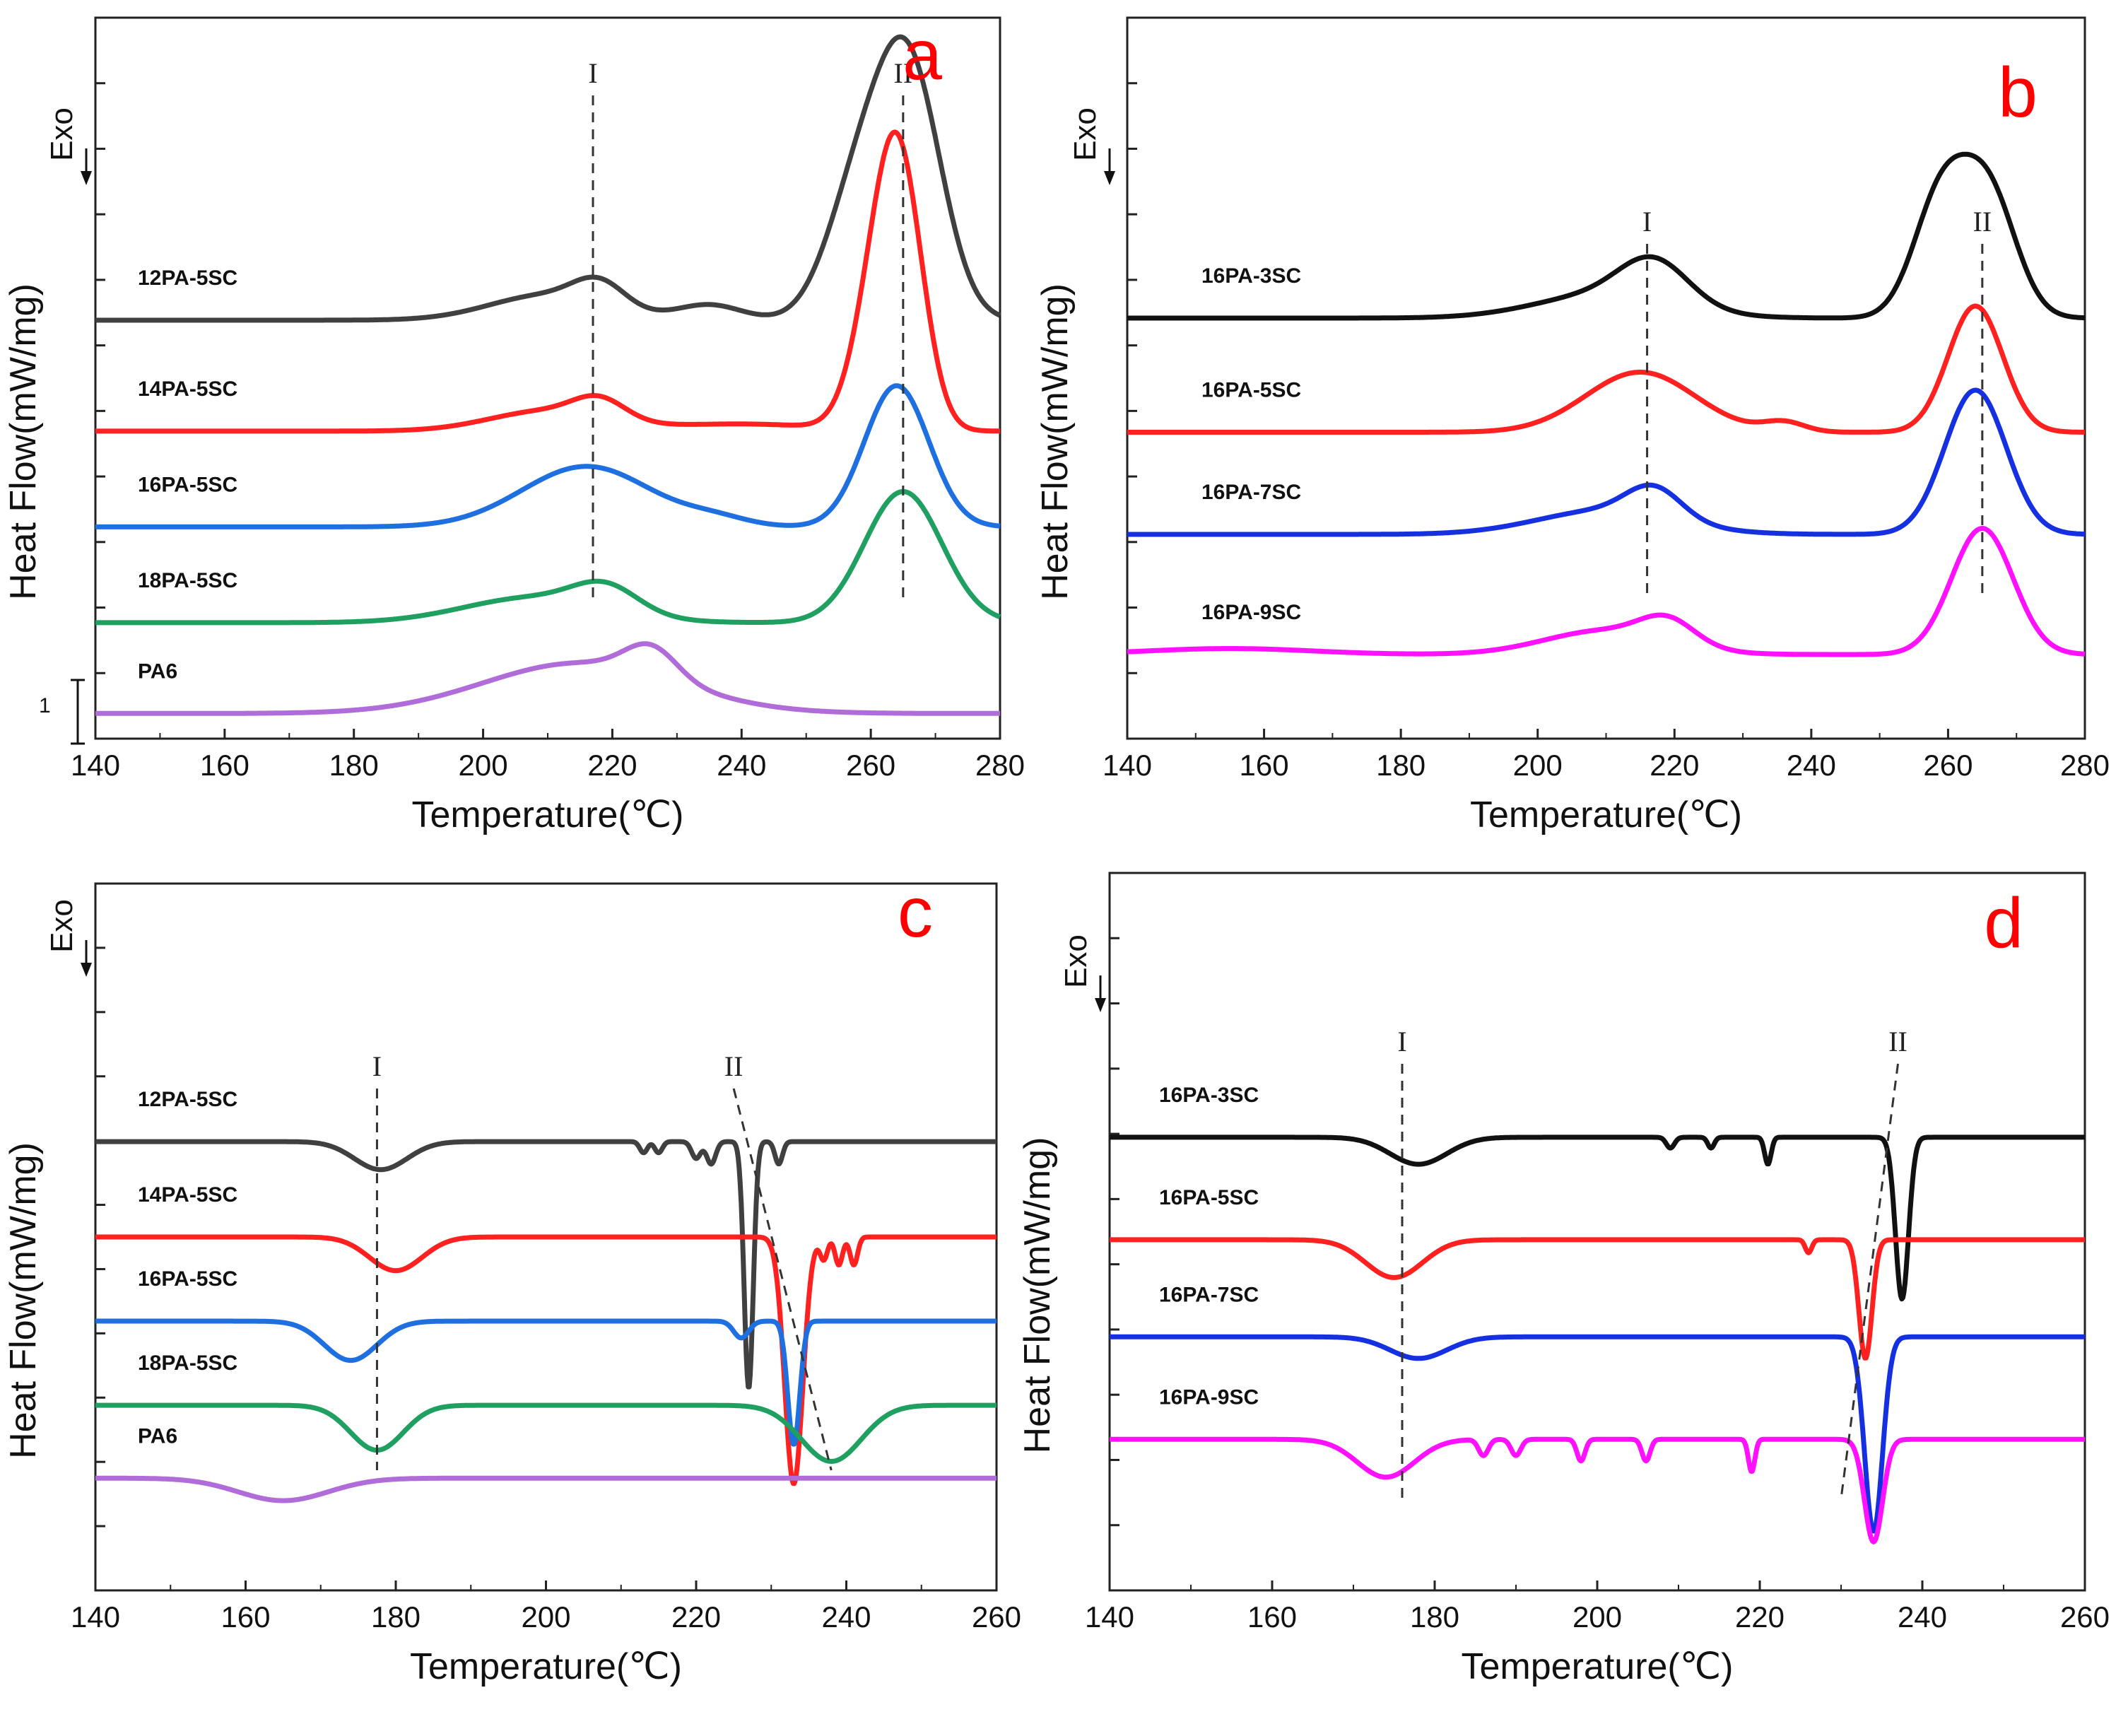  What do you see at coordinates (2018, 92) in the screenshot?
I see `panel-letter: b` at bounding box center [2018, 92].